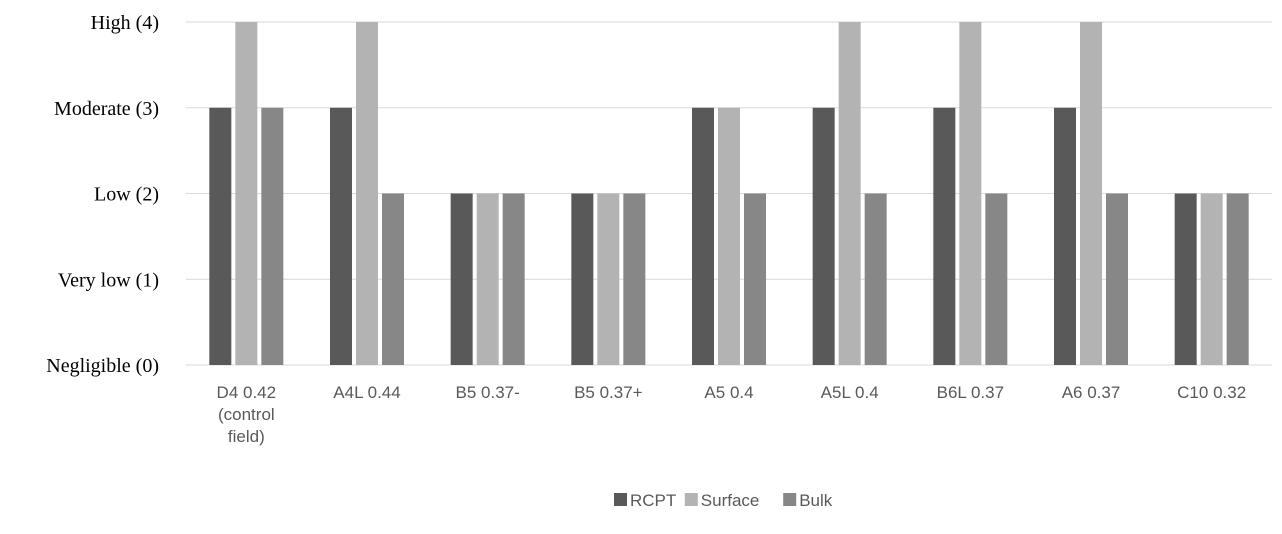  What do you see at coordinates (488, 392) in the screenshot?
I see `x-tick-label: B5 0.37-` at bounding box center [488, 392].